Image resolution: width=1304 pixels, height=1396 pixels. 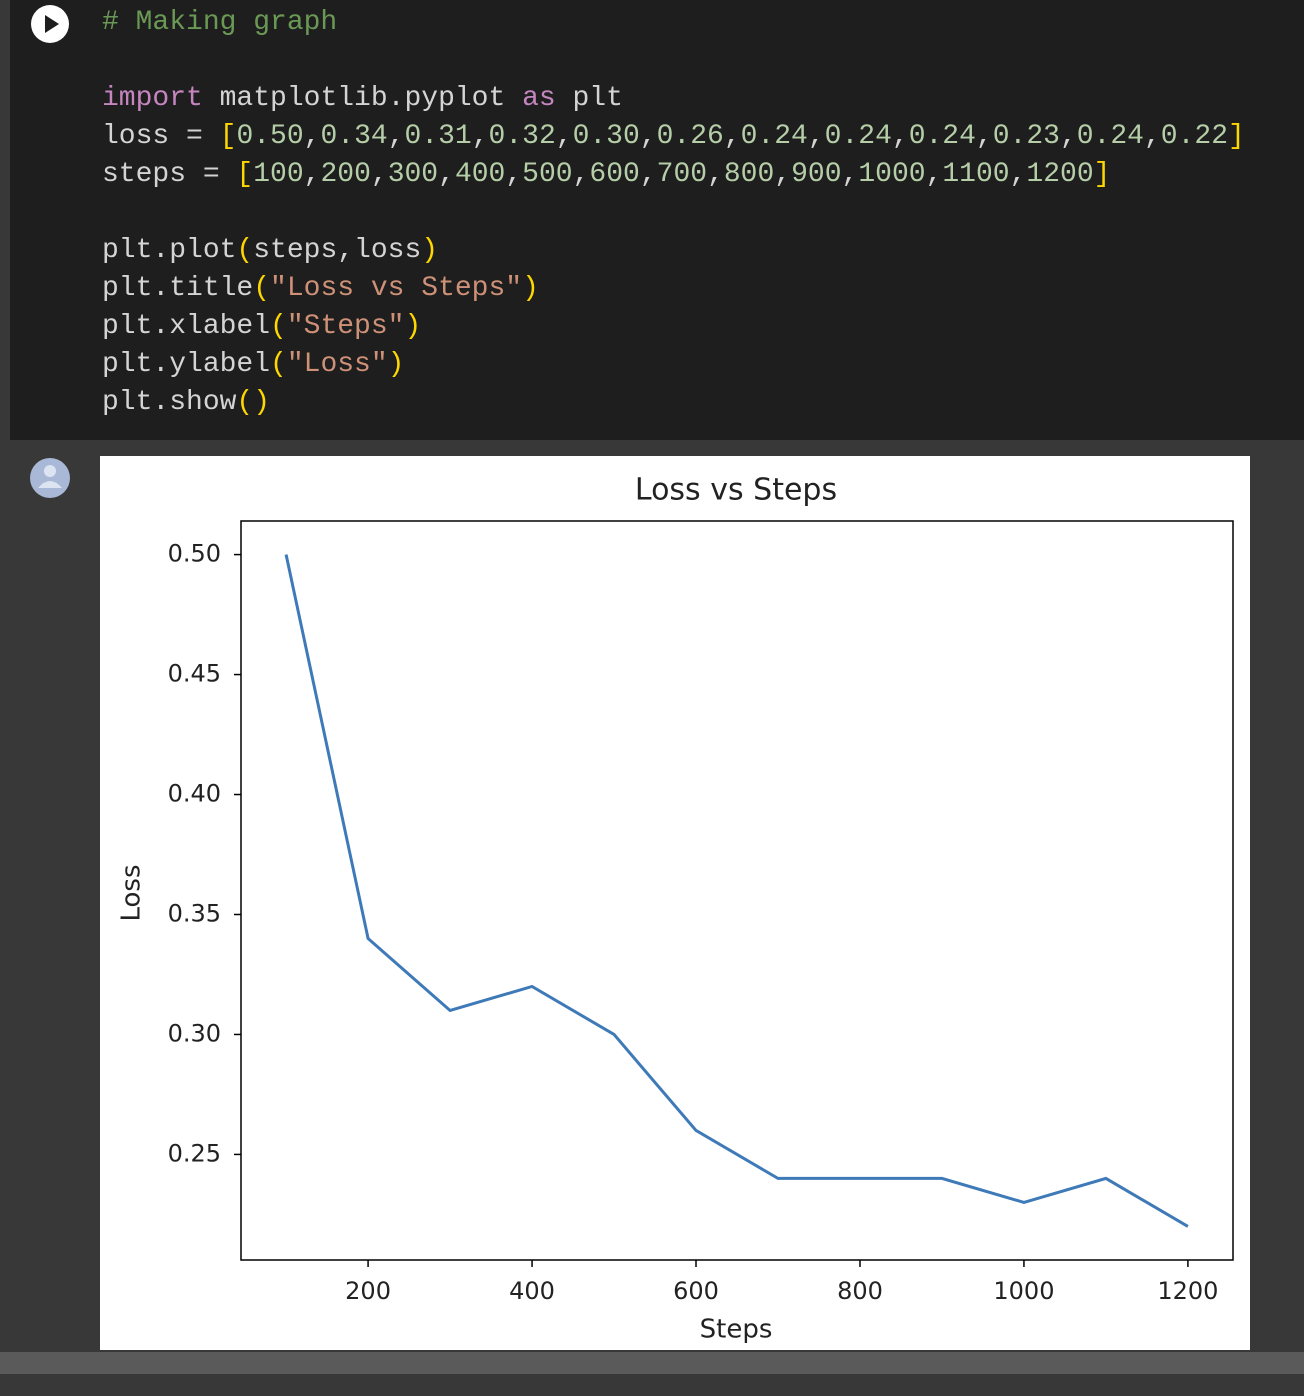 I want to click on code-line: plt.ylabel("Loss"), so click(x=253, y=364).